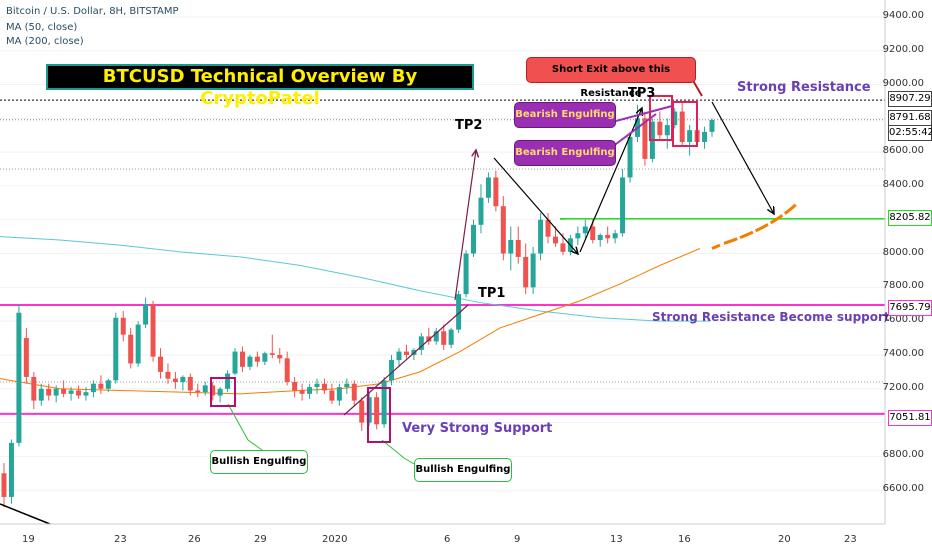 The height and width of the screenshot is (550, 932). Describe the element at coordinates (610, 180) in the screenshot. I see `trend-arrow-tp3` at that location.